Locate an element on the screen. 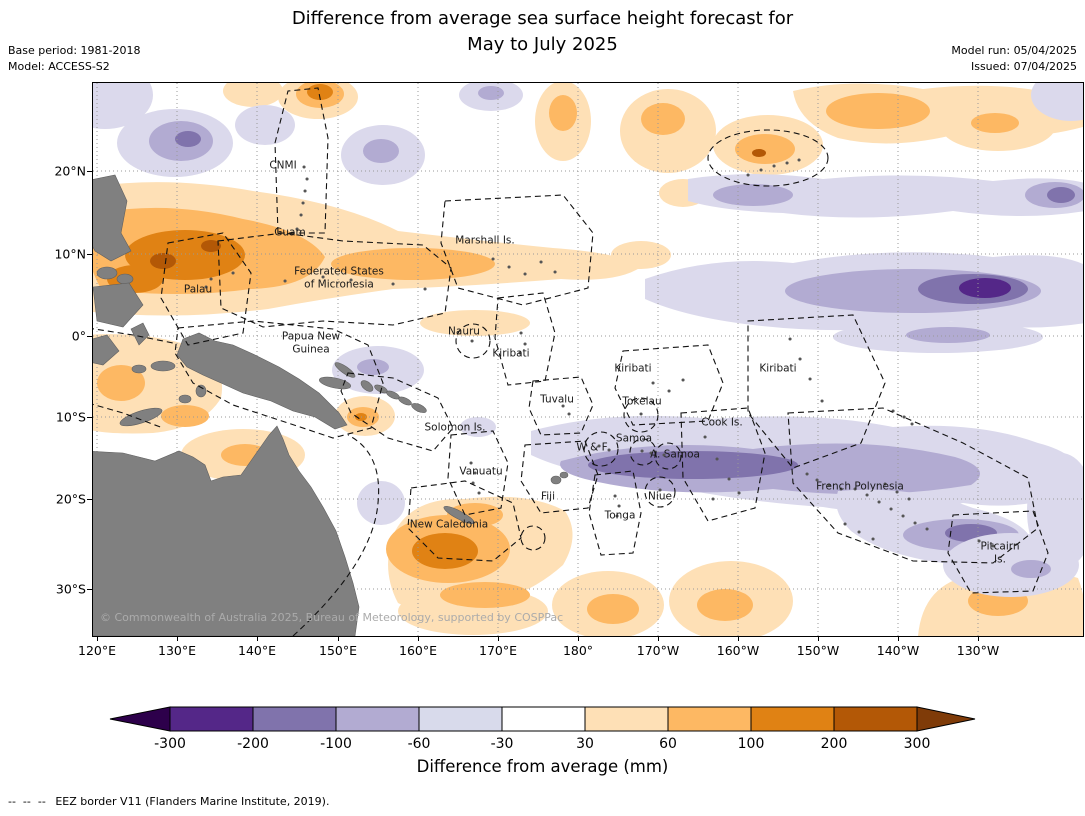 This screenshot has width=1085, height=816. colorbar-tick-label: 200 is located at coordinates (834, 744).